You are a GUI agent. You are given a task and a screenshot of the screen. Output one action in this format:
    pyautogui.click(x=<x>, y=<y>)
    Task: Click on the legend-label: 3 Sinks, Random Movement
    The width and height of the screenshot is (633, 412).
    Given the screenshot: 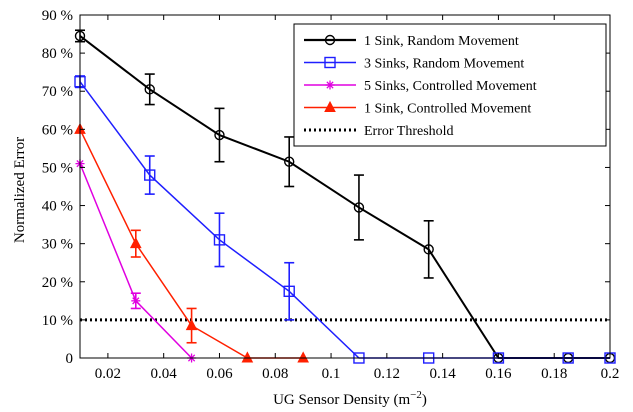 What is the action you would take?
    pyautogui.click(x=444, y=64)
    